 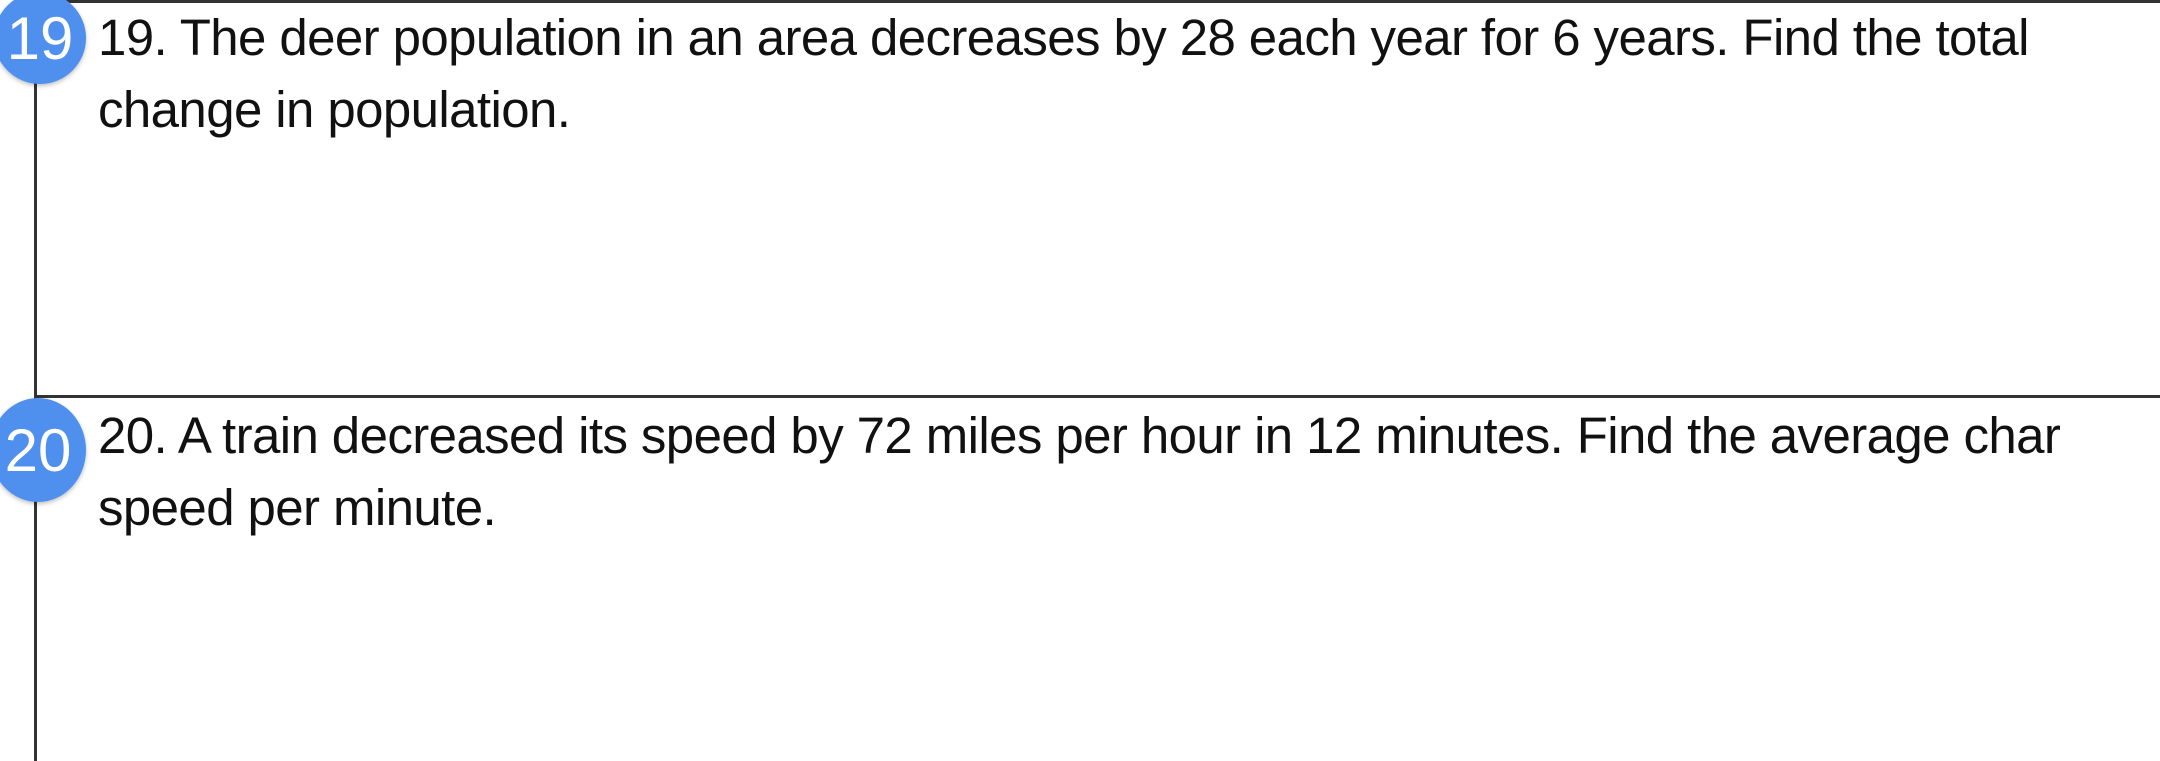 I want to click on question-divider, so click(x=1097, y=396).